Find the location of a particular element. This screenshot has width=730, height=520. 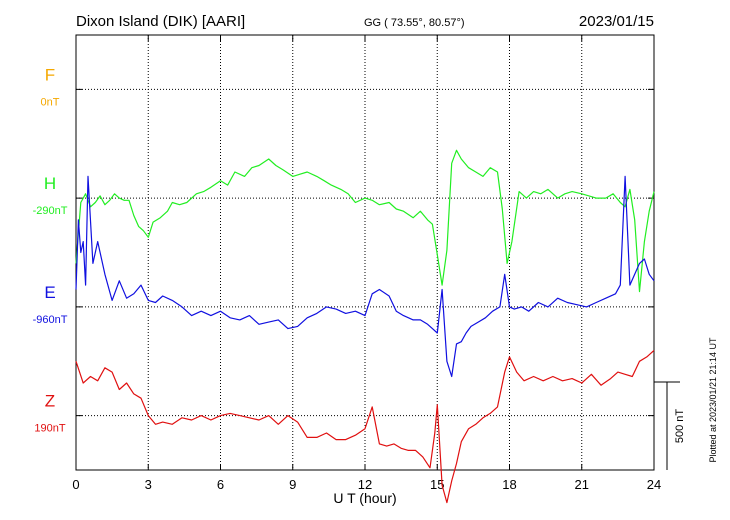

x-tick-label: 18 is located at coordinates (509, 484).